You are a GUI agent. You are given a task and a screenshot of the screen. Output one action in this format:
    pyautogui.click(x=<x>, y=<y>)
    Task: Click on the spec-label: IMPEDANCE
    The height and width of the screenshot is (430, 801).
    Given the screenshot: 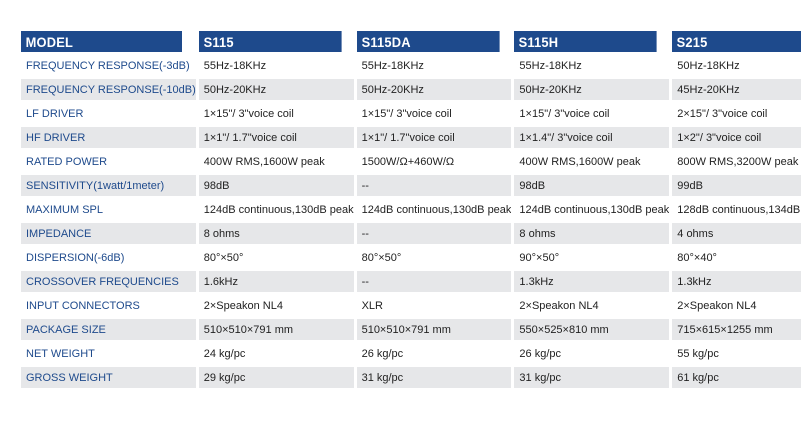 What is the action you would take?
    pyautogui.click(x=108, y=233)
    